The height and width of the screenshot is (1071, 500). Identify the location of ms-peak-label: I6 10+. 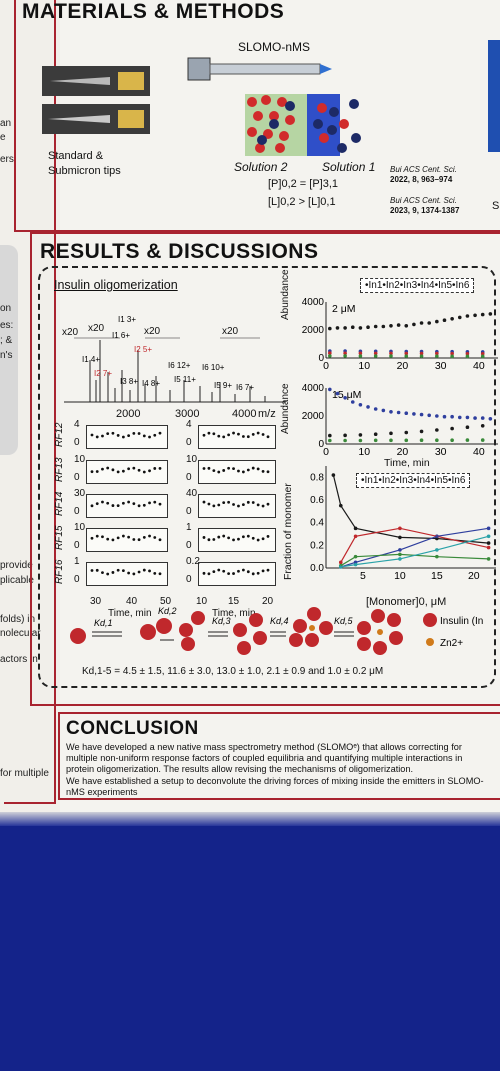
(213, 367).